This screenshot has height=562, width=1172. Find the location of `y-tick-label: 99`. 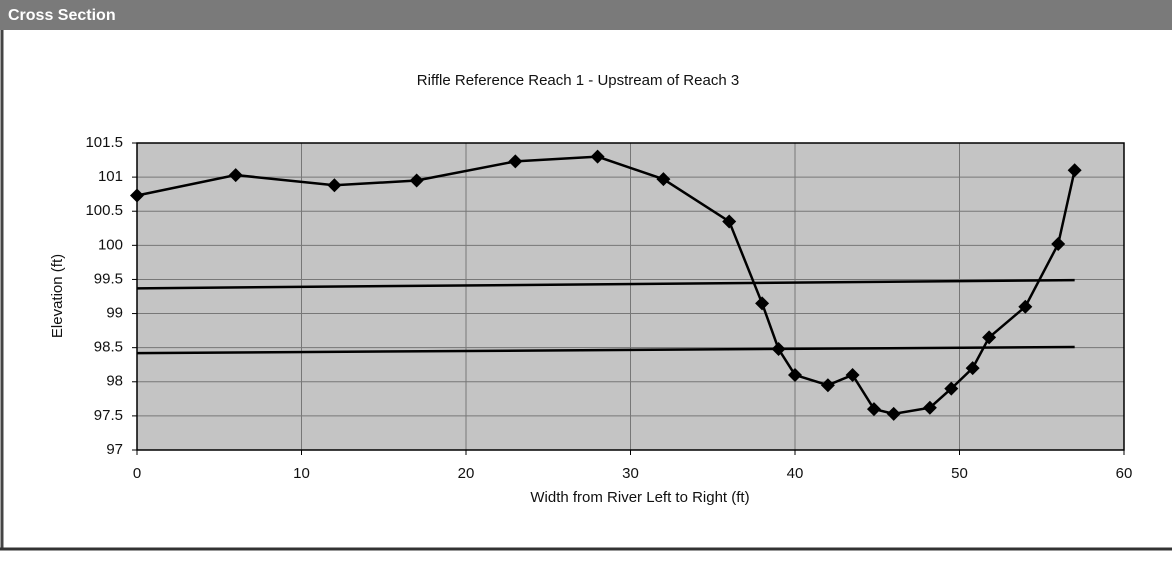

y-tick-label: 99 is located at coordinates (114, 313).